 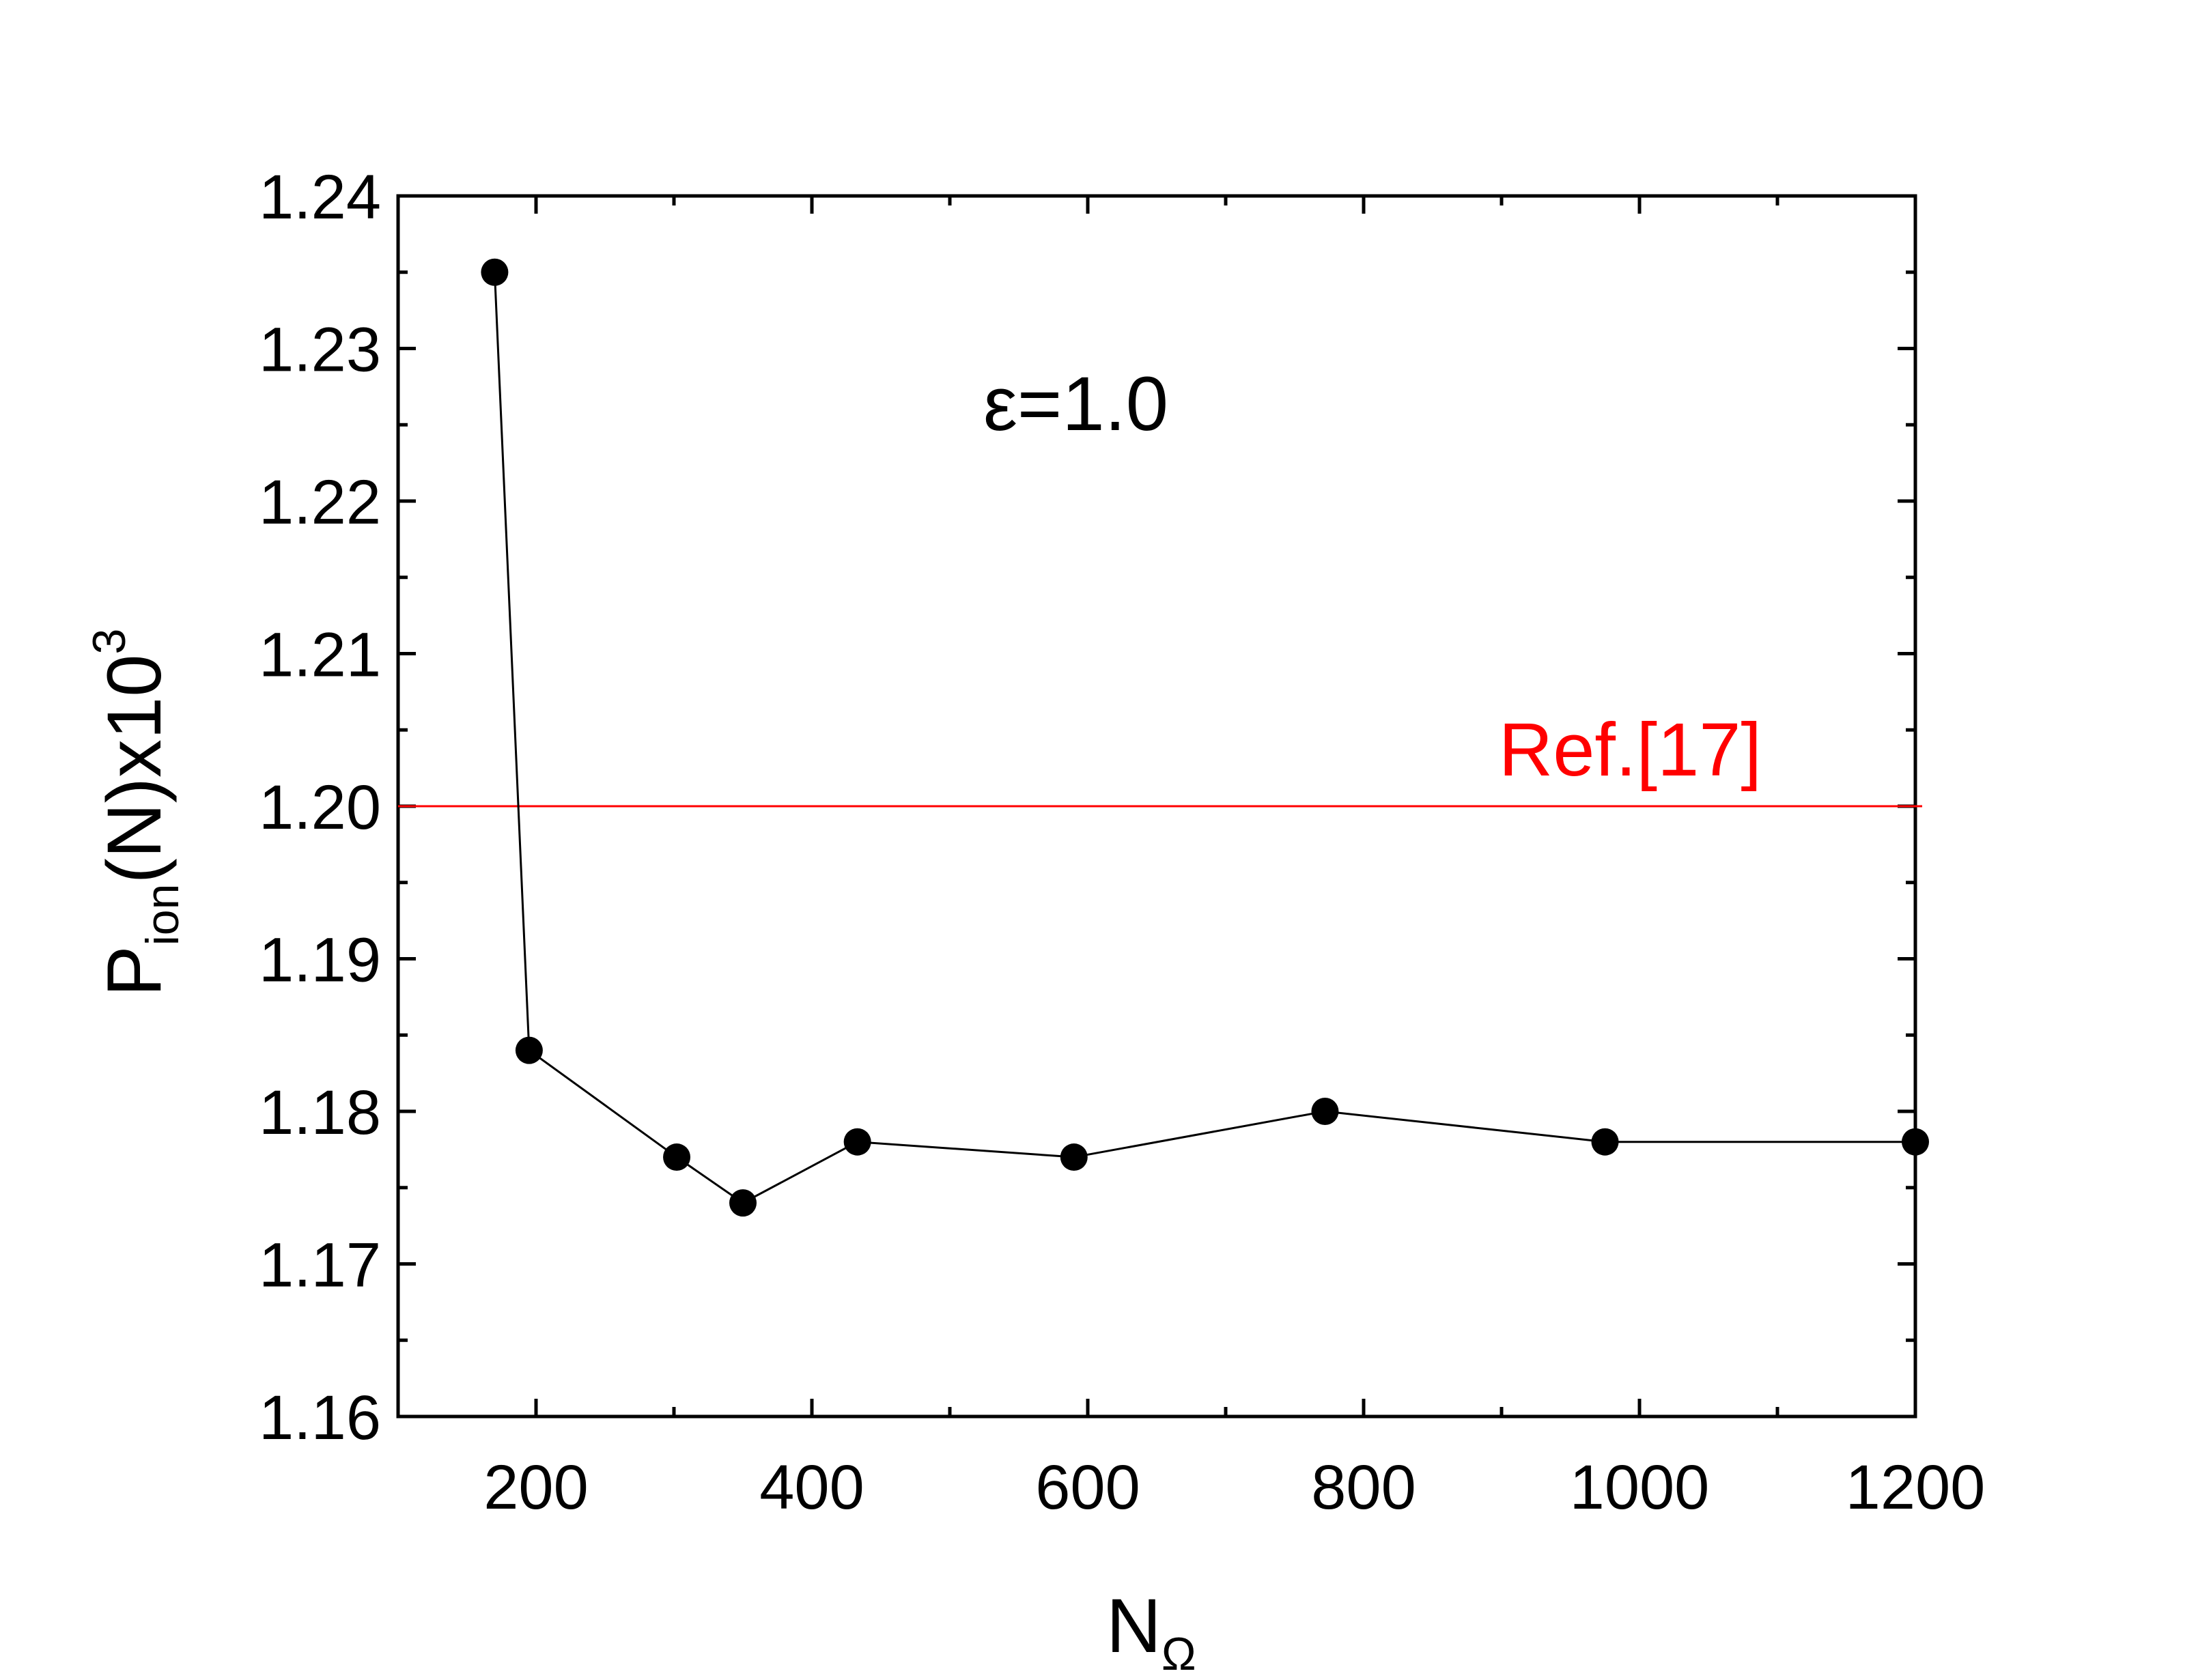 I want to click on y-tick-label: 1.17, so click(x=320, y=1265).